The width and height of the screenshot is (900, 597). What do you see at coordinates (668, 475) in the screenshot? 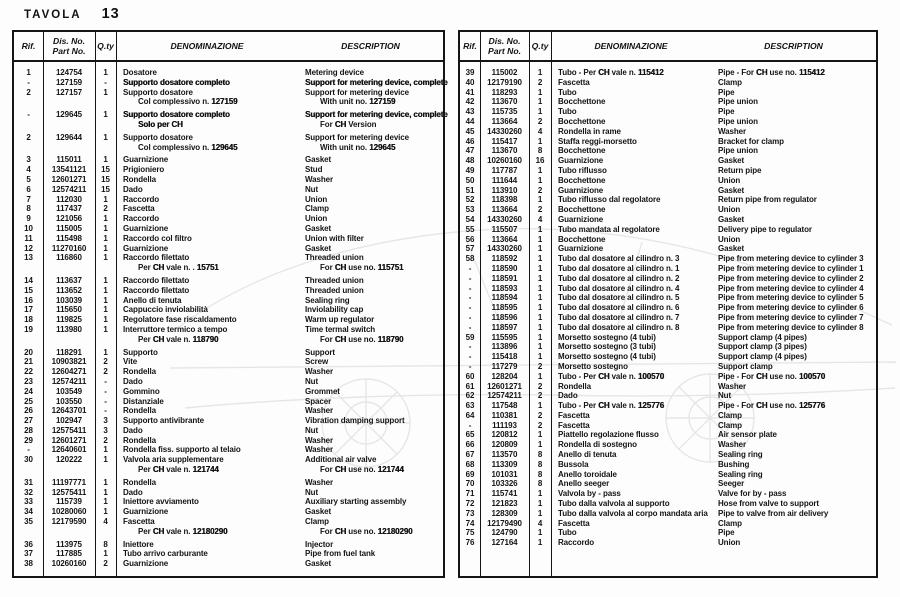
I see `part-row: 69 101031 8 Anello toroidale Sealing ring` at bounding box center [668, 475].